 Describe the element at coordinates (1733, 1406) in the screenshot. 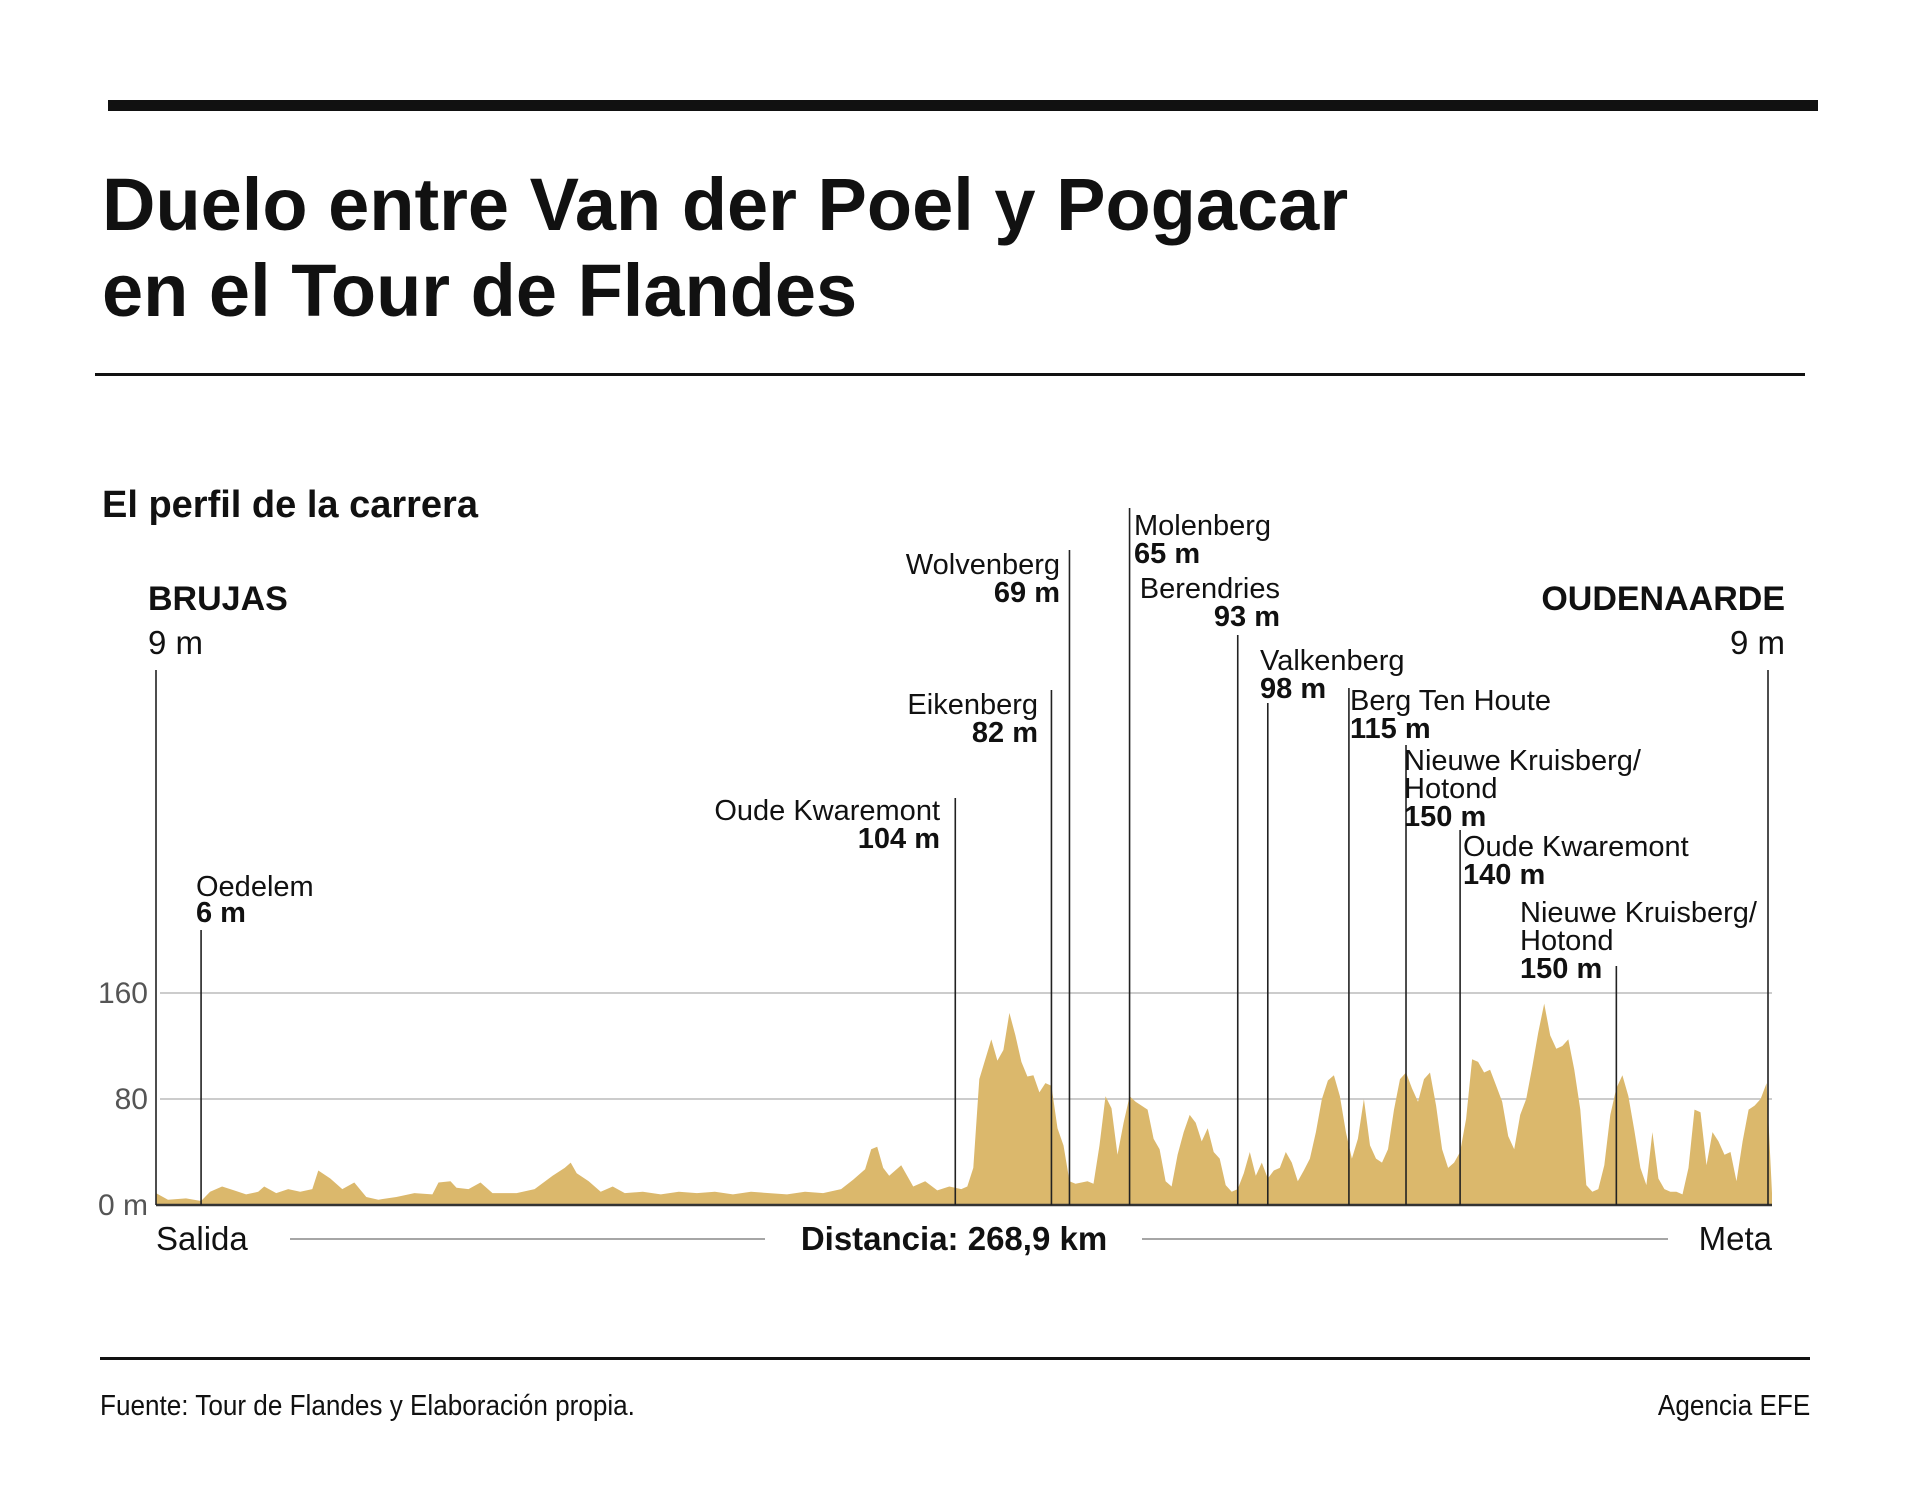

I see `agency-credit: Agencia EFE` at that location.